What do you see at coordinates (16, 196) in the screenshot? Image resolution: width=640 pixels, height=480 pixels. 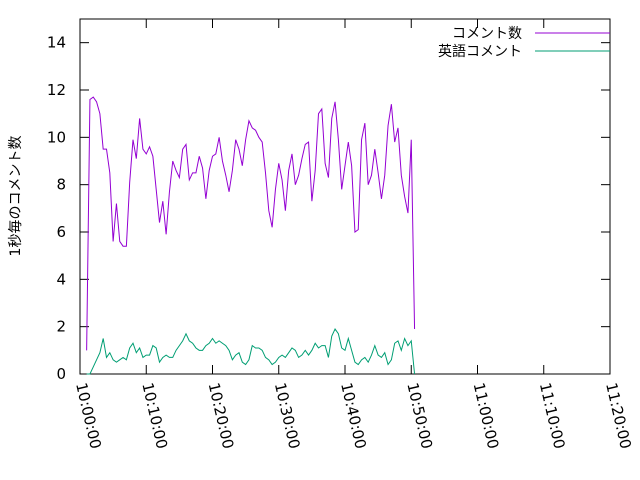 I see `y-axis-title: 1秒毎のコメント数` at bounding box center [16, 196].